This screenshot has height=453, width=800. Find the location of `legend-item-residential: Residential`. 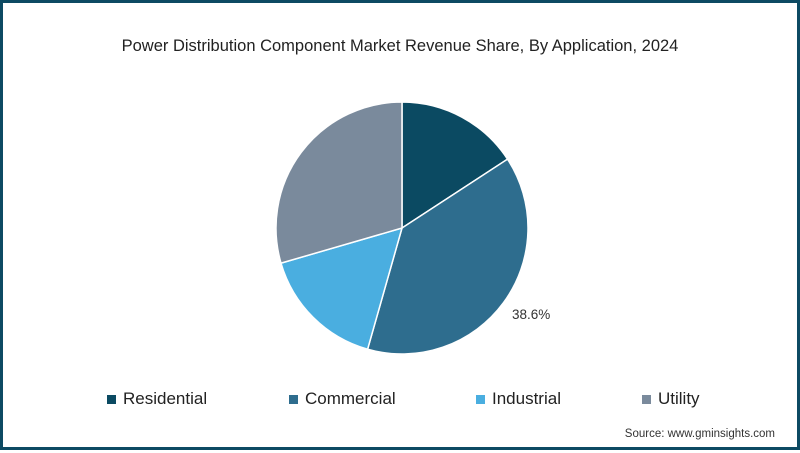

legend-item-residential: Residential is located at coordinates (157, 399).